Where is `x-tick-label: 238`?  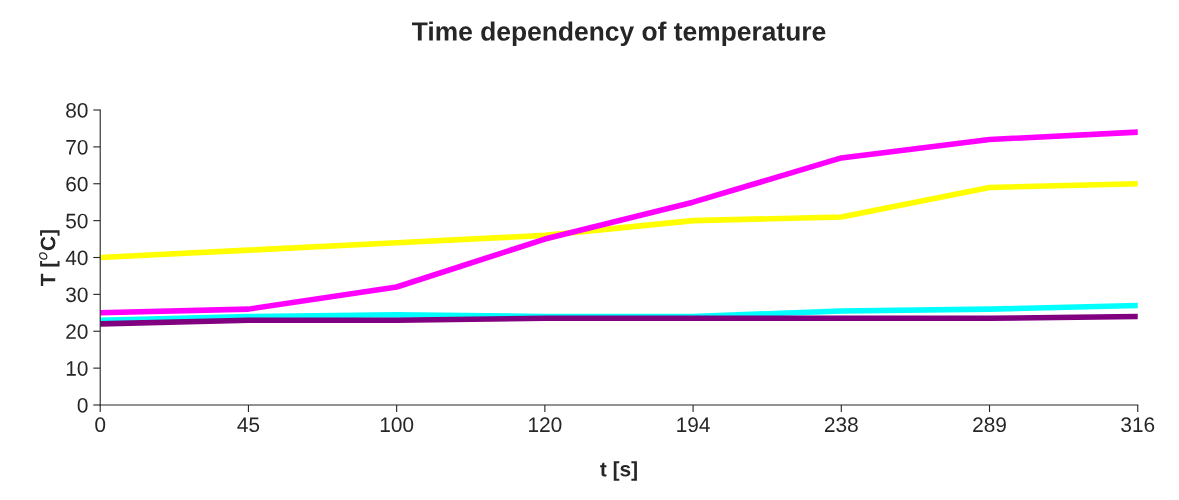 x-tick-label: 238 is located at coordinates (841, 425).